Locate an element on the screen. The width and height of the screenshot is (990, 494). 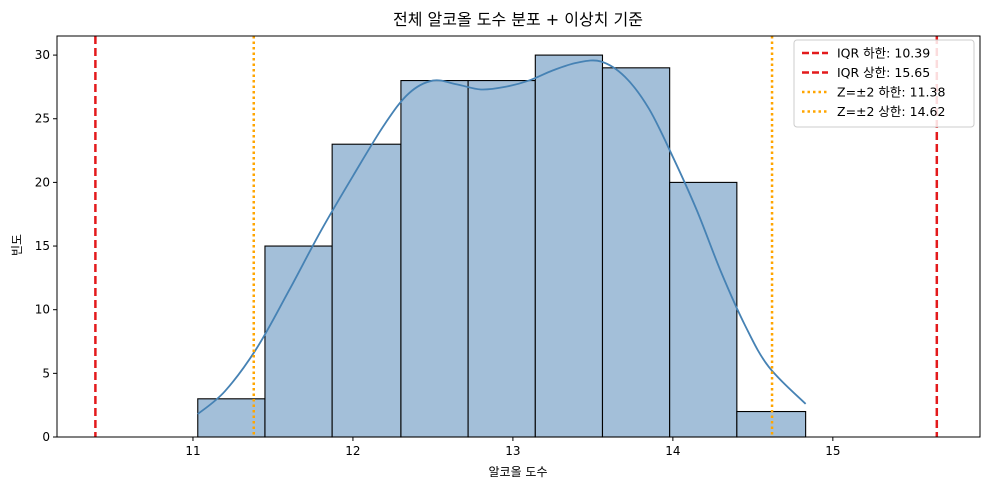
x-tick-label: 13 is located at coordinates (512, 451).